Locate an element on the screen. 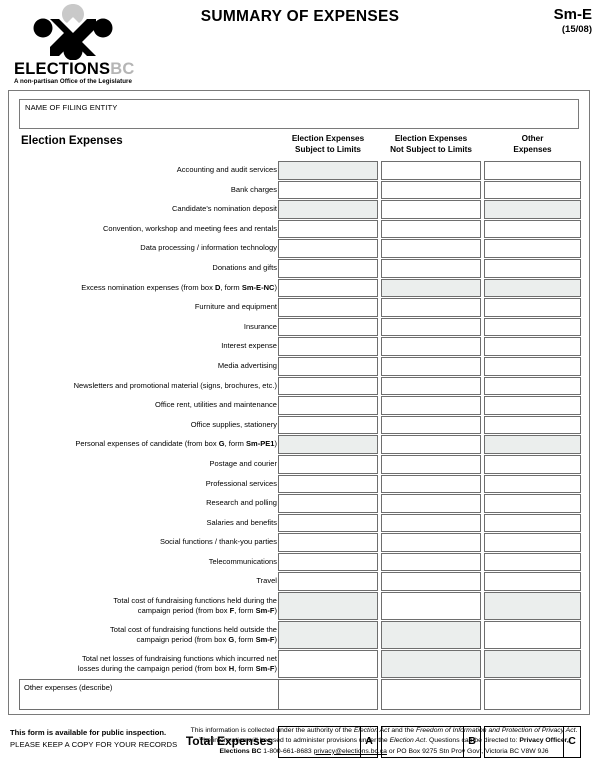 The height and width of the screenshot is (763, 600). total-expenses-box-c: C is located at coordinates (532, 742).